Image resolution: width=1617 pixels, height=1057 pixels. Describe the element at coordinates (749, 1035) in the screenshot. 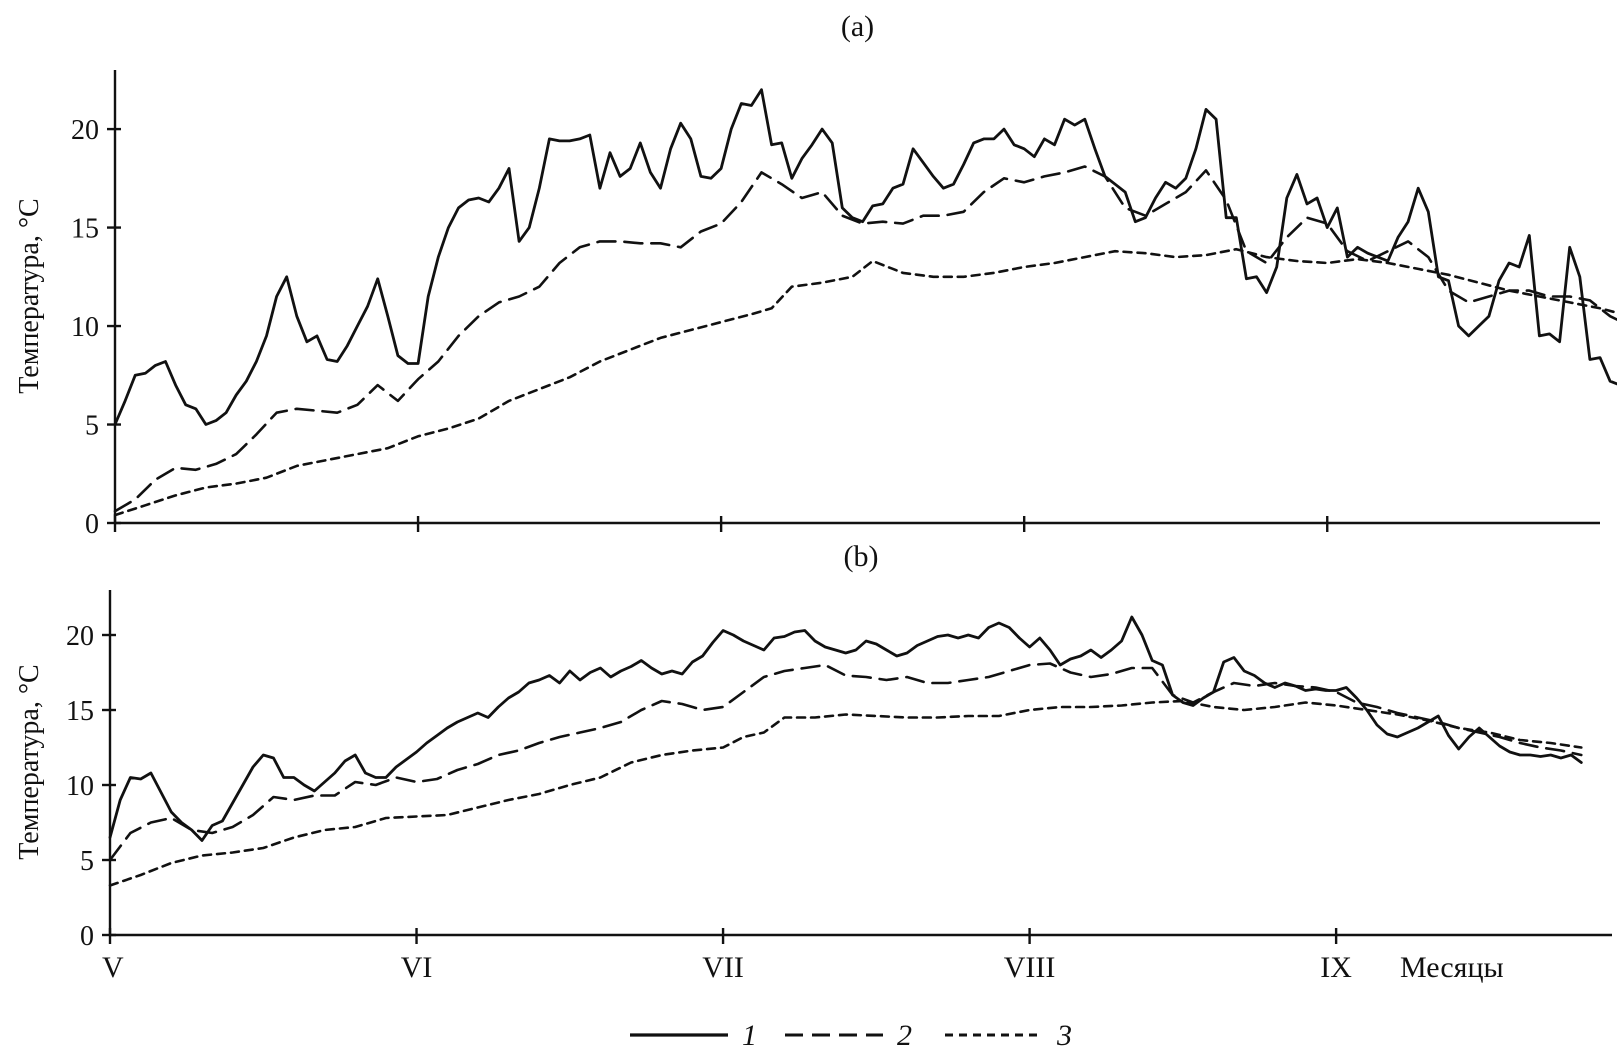

I see `legend-label: 1` at that location.